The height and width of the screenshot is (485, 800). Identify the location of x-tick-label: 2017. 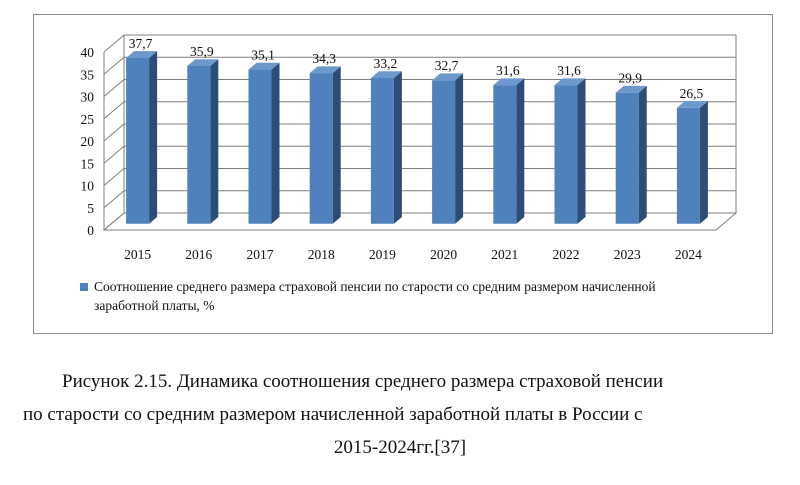
(260, 254).